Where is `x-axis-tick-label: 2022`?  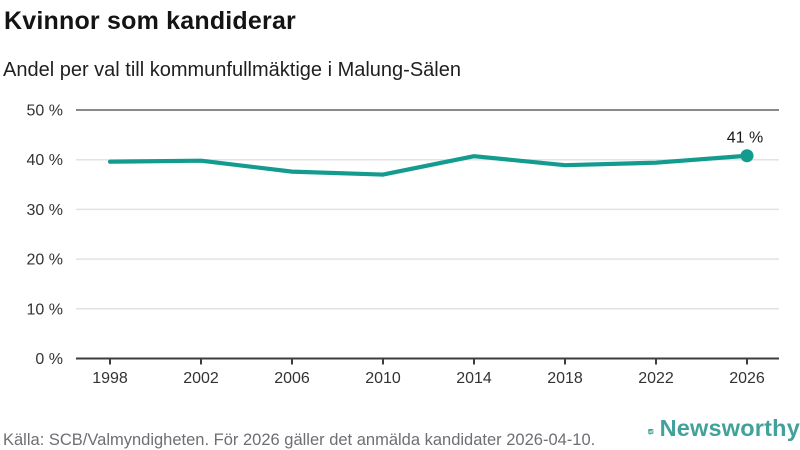 x-axis-tick-label: 2022 is located at coordinates (656, 378).